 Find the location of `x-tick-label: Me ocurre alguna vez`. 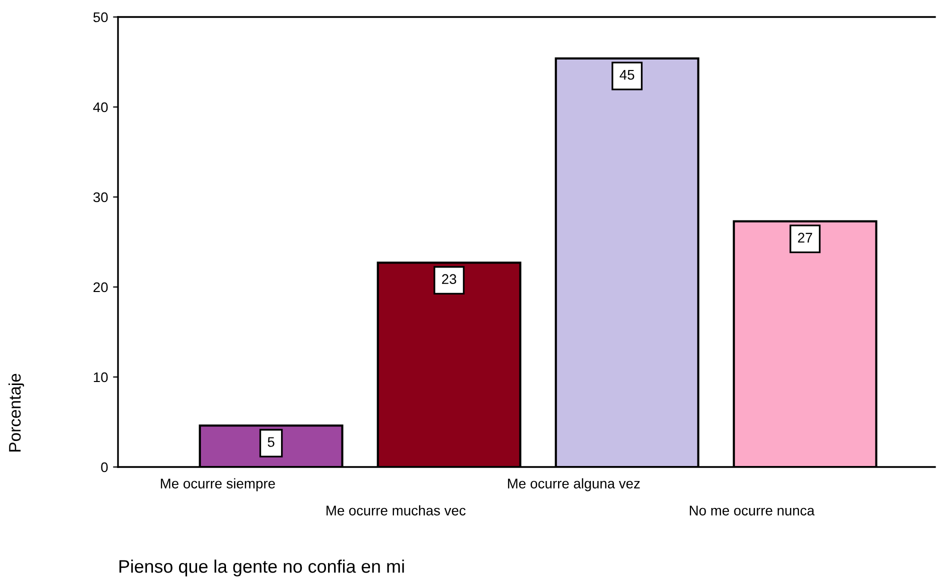

x-tick-label: Me ocurre alguna vez is located at coordinates (574, 485).